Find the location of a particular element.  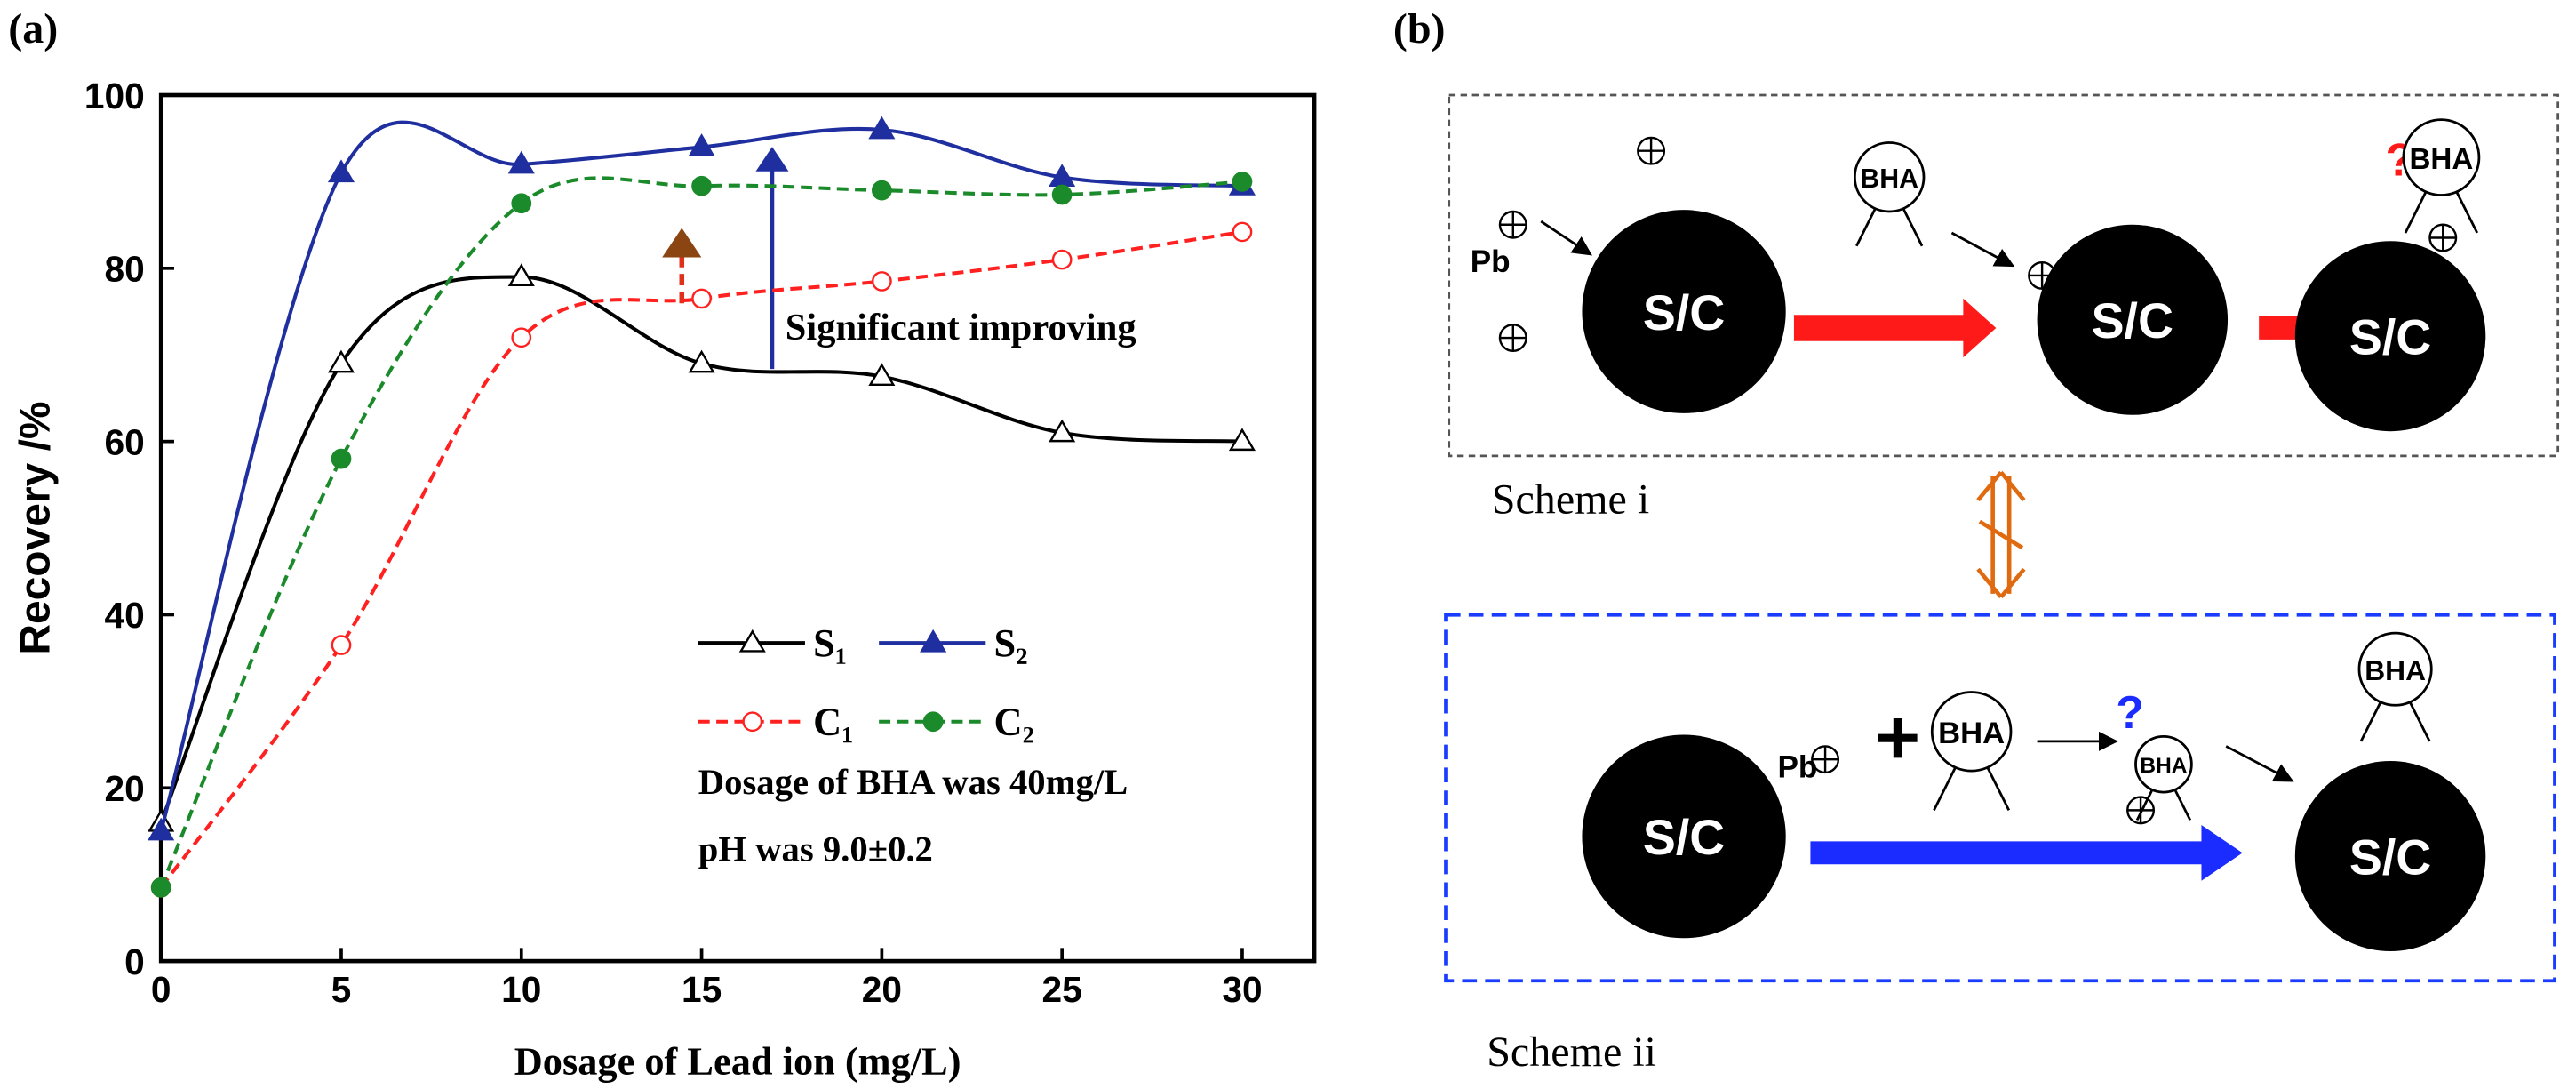

legend-label: C₂ is located at coordinates (1014, 722).